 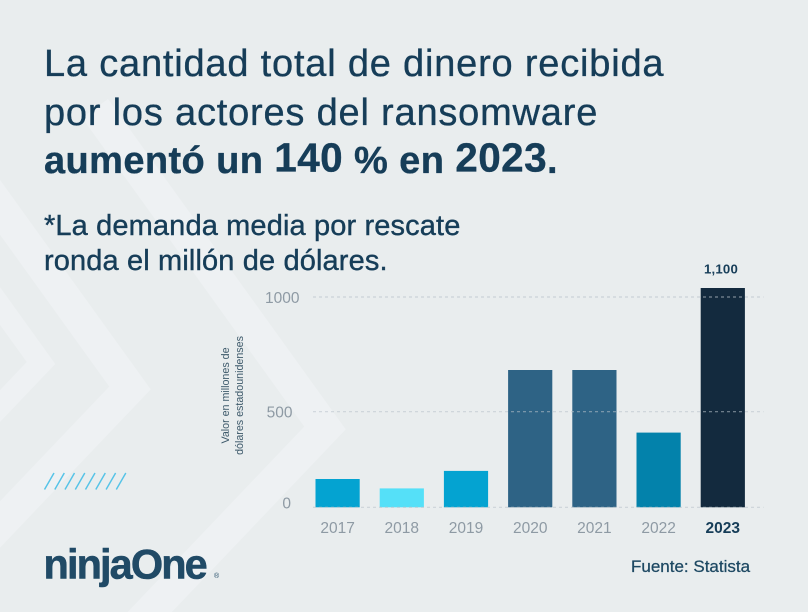 I want to click on svg-text: 2017, so click(x=337, y=528).